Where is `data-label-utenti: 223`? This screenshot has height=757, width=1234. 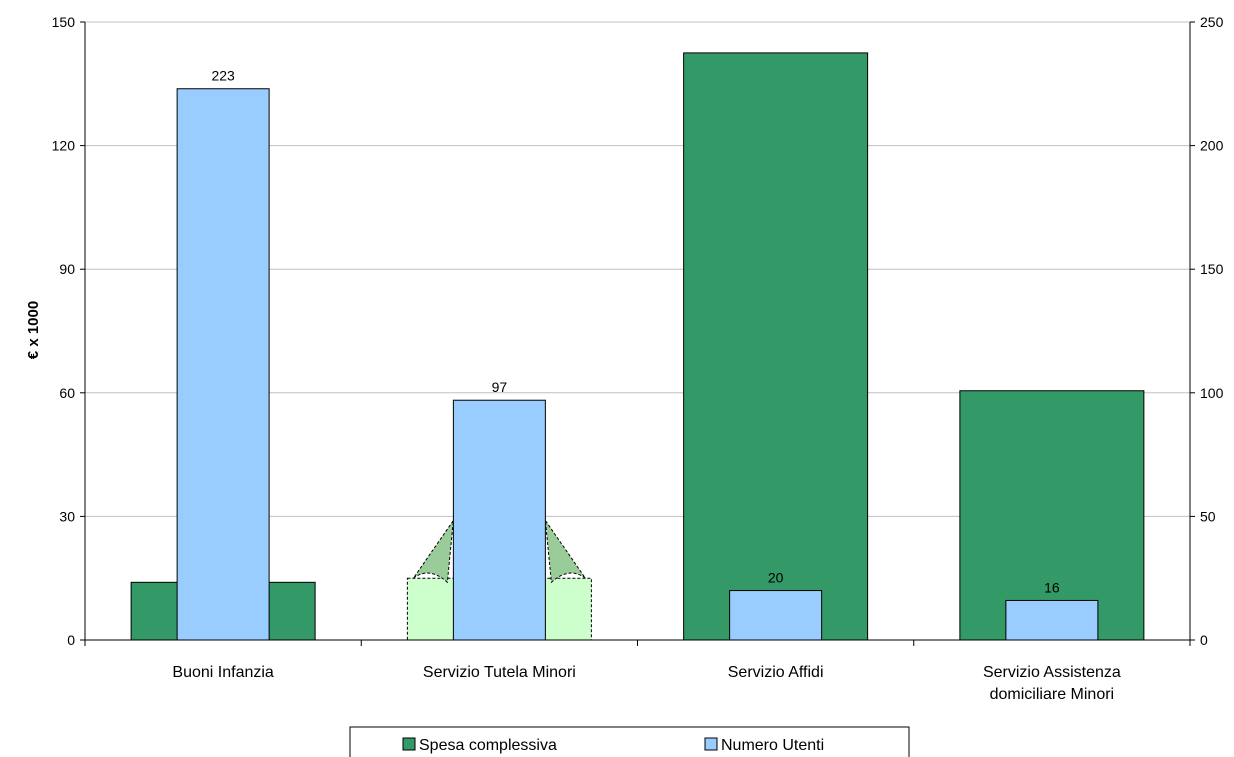 data-label-utenti: 223 is located at coordinates (223, 76).